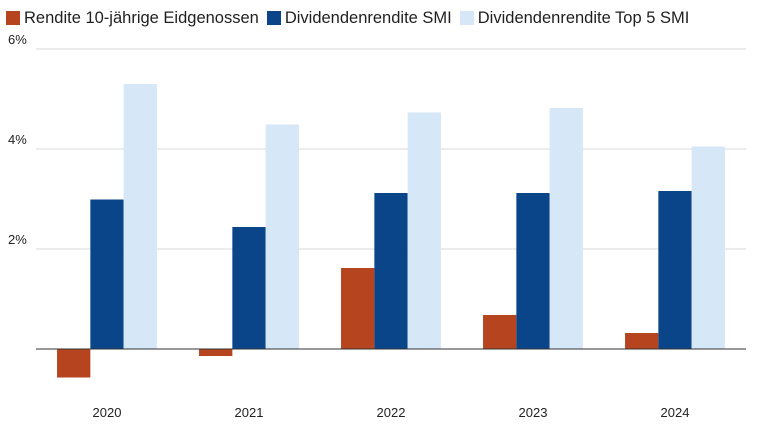 The height and width of the screenshot is (436, 760). I want to click on legend-label: Rendite 10-jährige Eidgenossen, so click(141, 17).